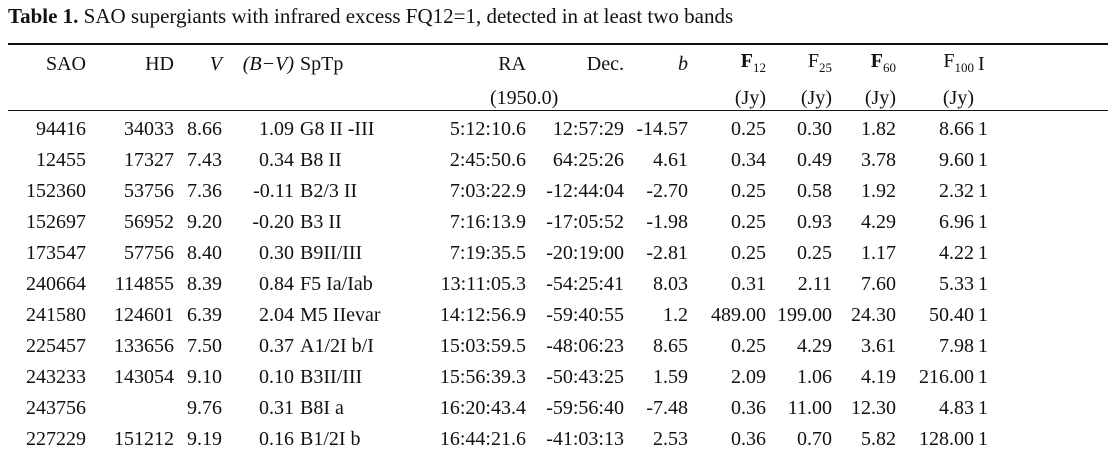 This screenshot has width=1108, height=475. What do you see at coordinates (56, 377) in the screenshot?
I see `cell-sao: 243233` at bounding box center [56, 377].